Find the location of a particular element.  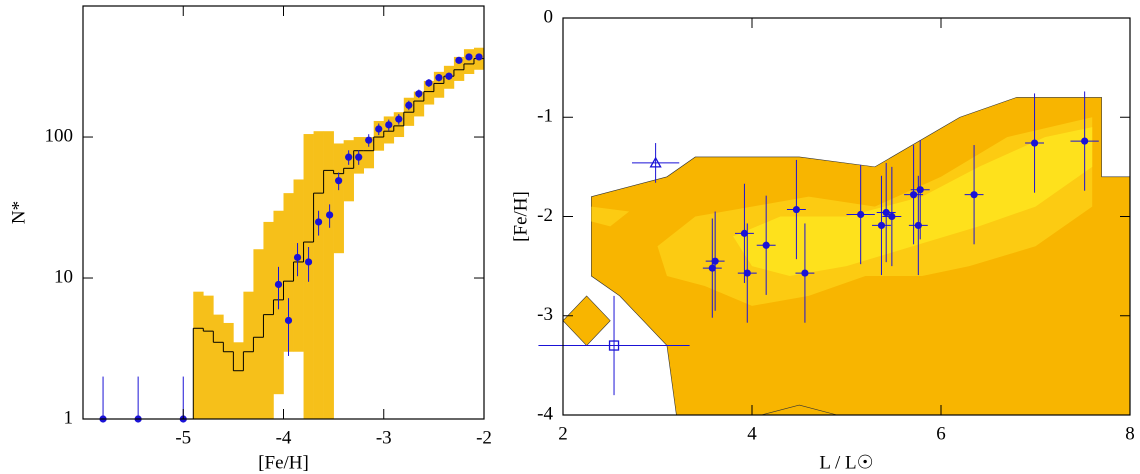

y-tick-label: -1 is located at coordinates (545, 116).